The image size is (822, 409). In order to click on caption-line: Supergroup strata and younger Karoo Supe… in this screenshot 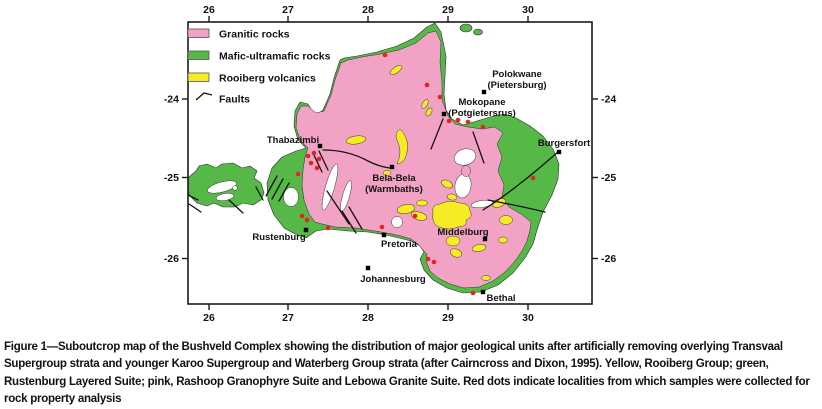, I will do `click(386, 364)`.